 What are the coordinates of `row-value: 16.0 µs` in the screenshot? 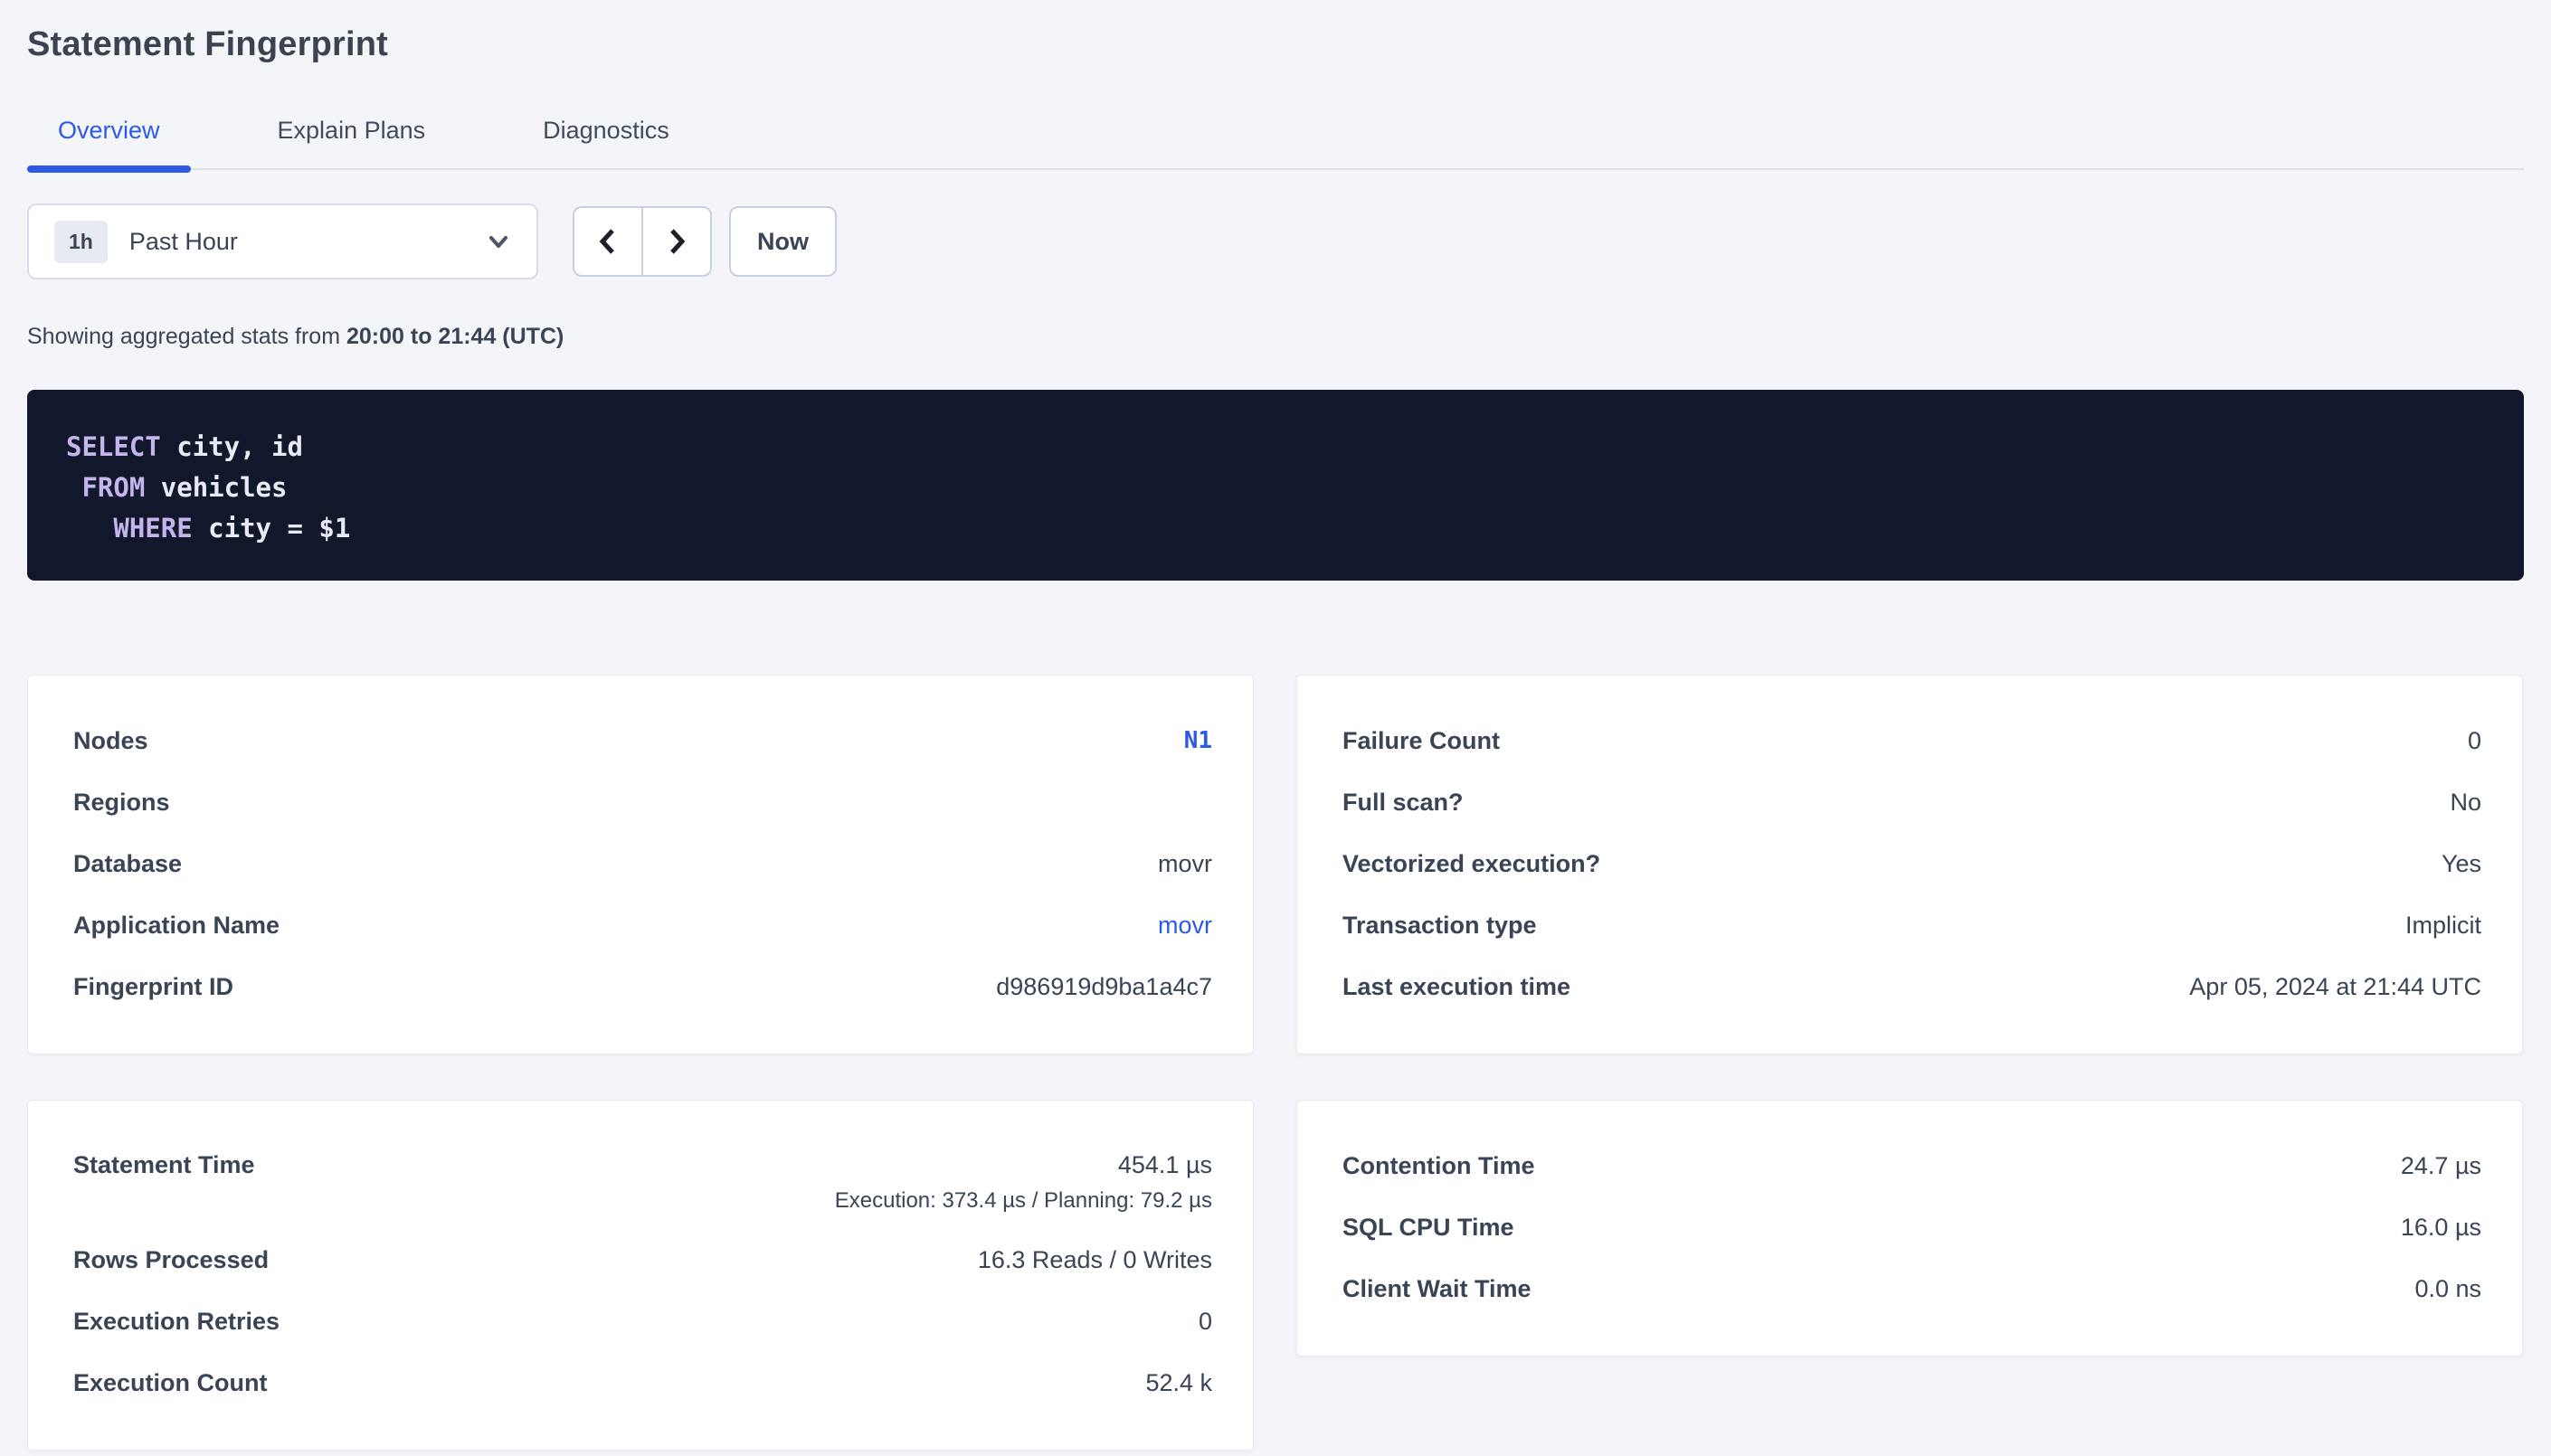 It's located at (2440, 1227).